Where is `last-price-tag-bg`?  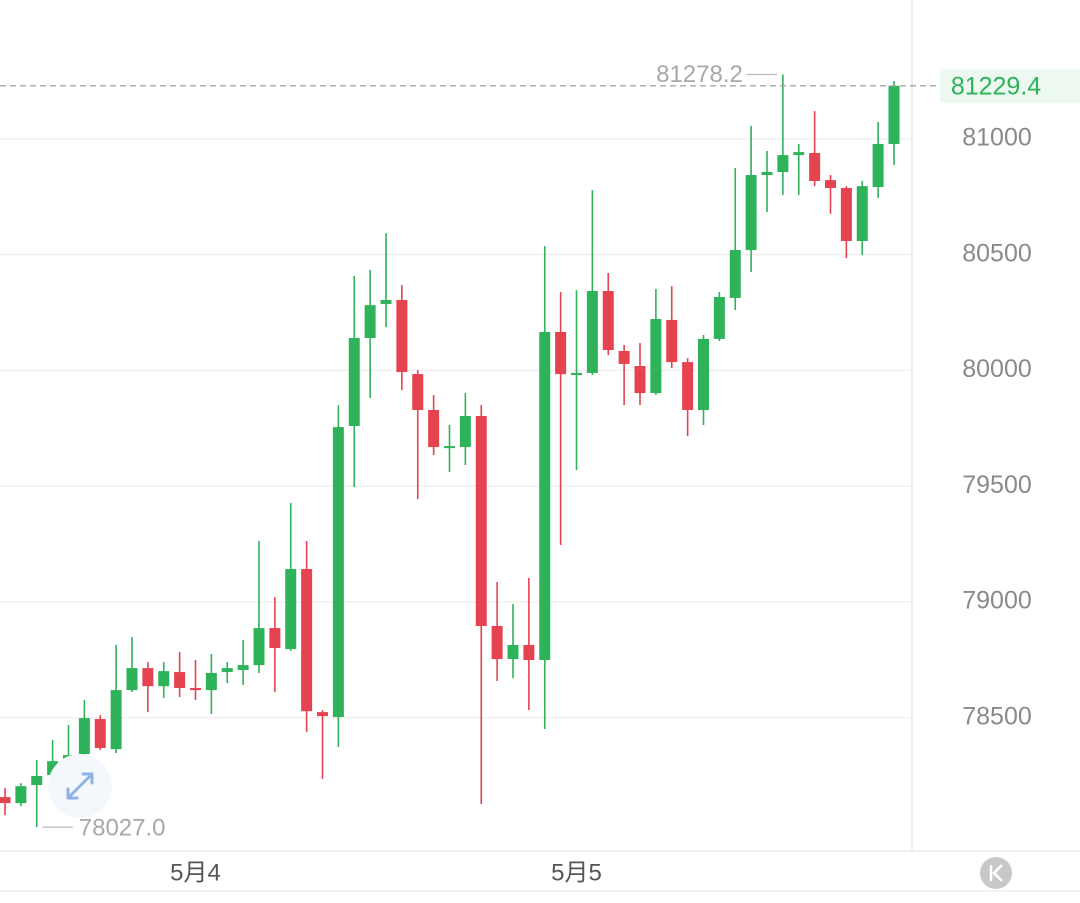 last-price-tag-bg is located at coordinates (1010, 85).